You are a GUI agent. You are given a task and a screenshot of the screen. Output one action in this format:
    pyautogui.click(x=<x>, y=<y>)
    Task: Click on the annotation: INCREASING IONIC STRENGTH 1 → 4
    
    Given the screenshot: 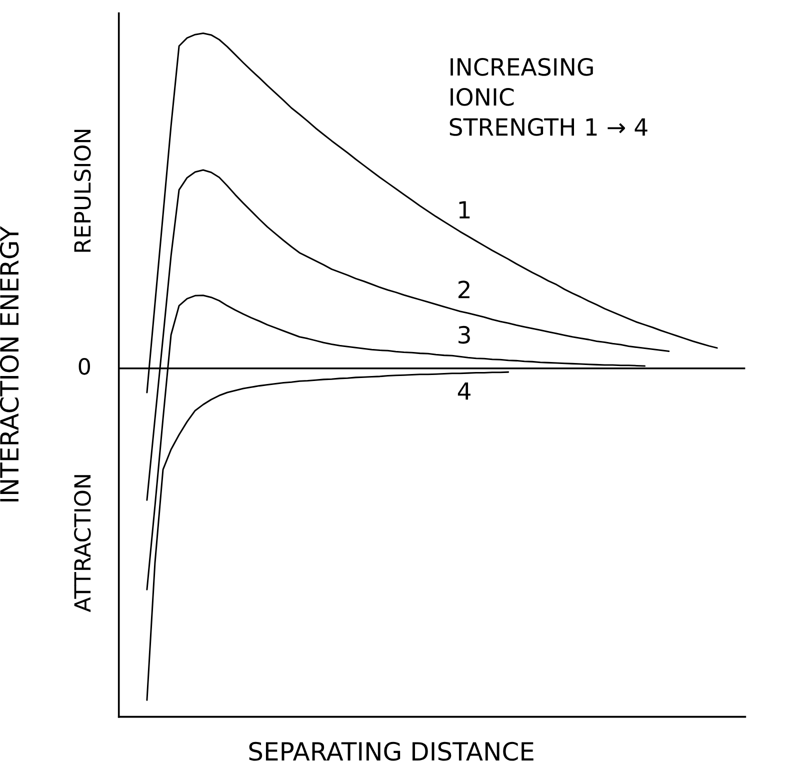 What is the action you would take?
    pyautogui.click(x=549, y=97)
    